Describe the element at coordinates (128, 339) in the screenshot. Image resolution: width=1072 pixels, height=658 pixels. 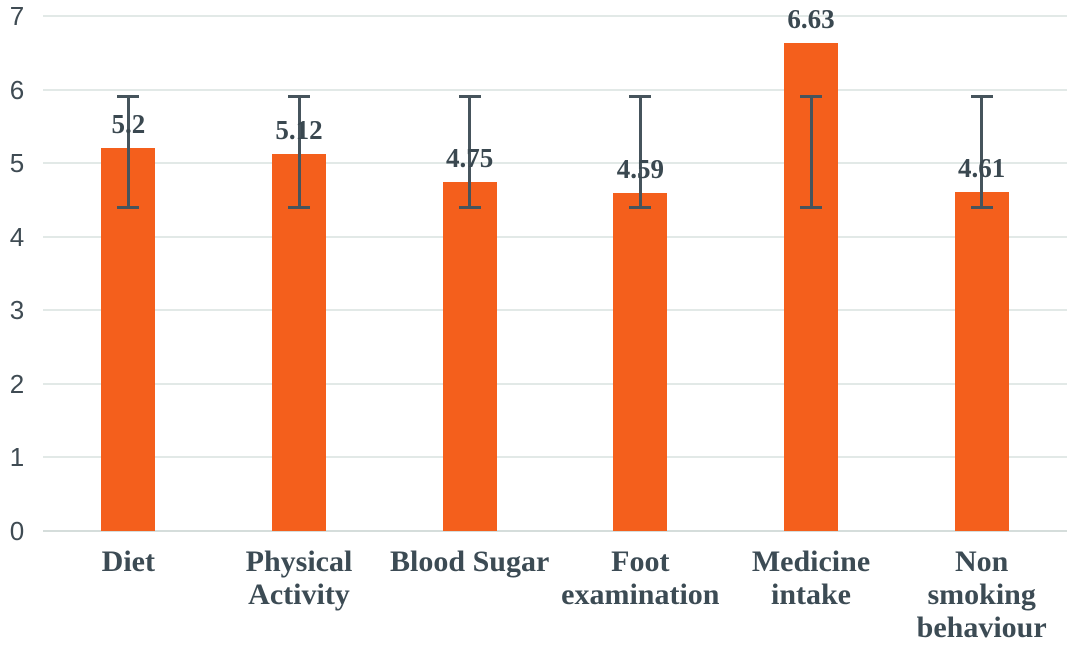
I see `bar-diet` at that location.